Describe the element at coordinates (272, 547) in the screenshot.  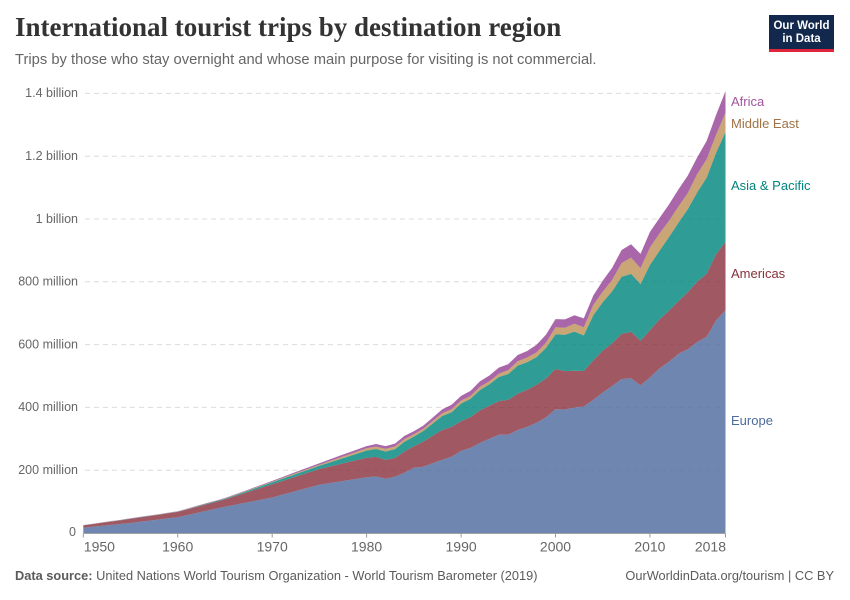
I see `svg-text: 1970` at that location.